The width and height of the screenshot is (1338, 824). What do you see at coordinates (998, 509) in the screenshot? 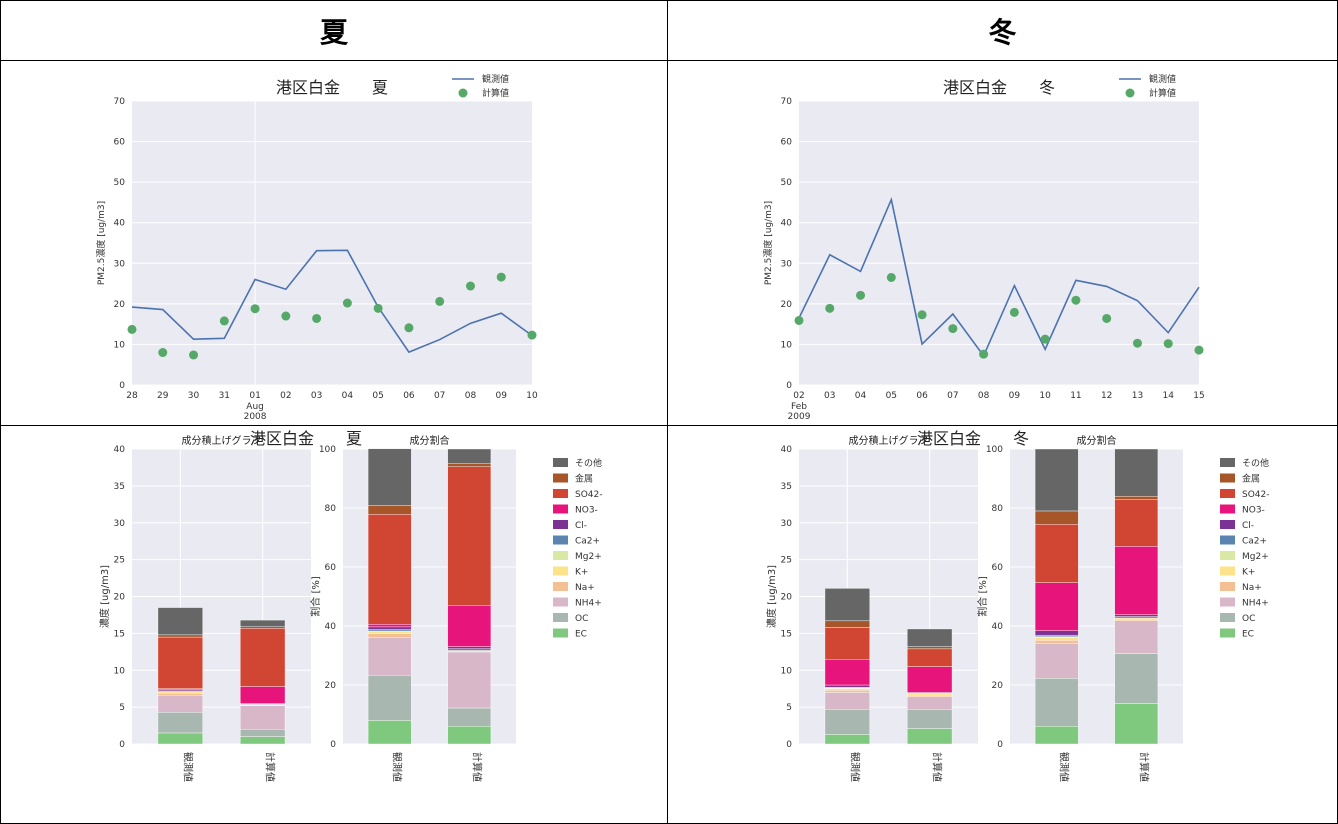
I see `y-tick-label: 80` at bounding box center [998, 509].